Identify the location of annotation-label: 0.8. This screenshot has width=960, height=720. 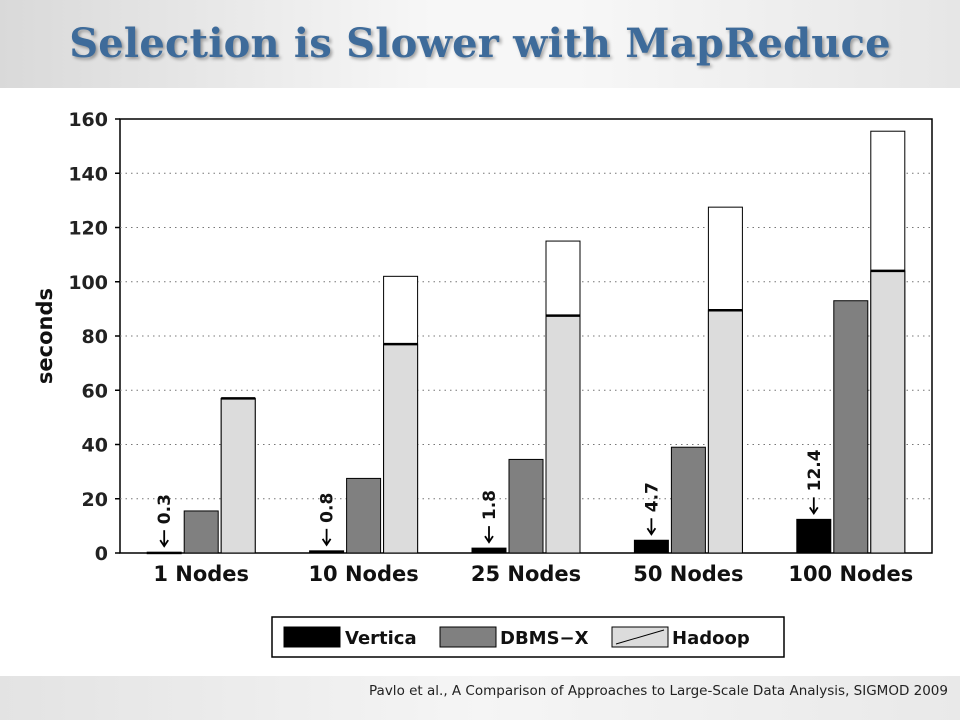
(328, 508).